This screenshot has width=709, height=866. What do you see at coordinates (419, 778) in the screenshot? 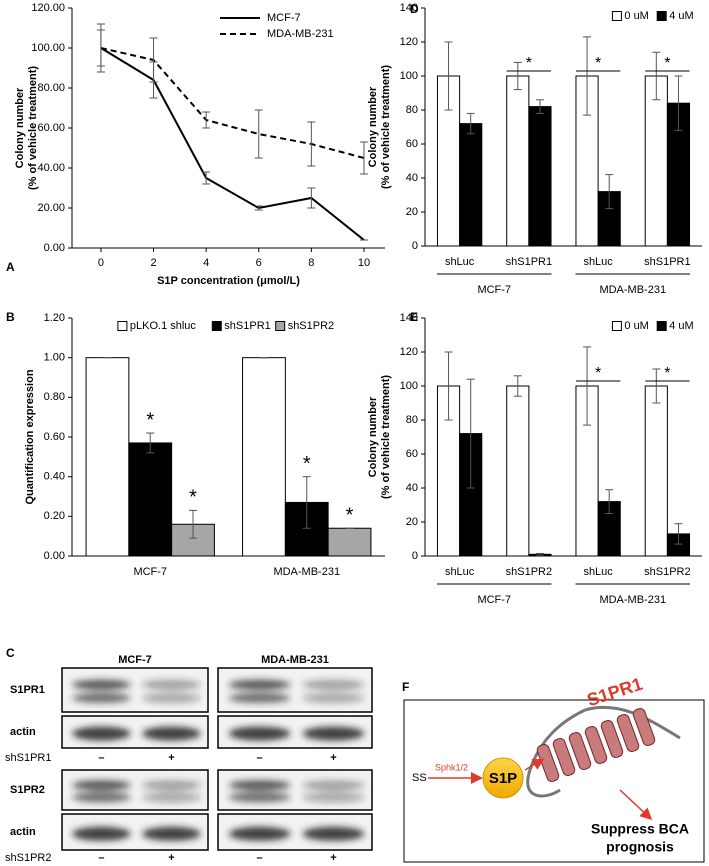
I see `source-label: SS` at bounding box center [419, 778].